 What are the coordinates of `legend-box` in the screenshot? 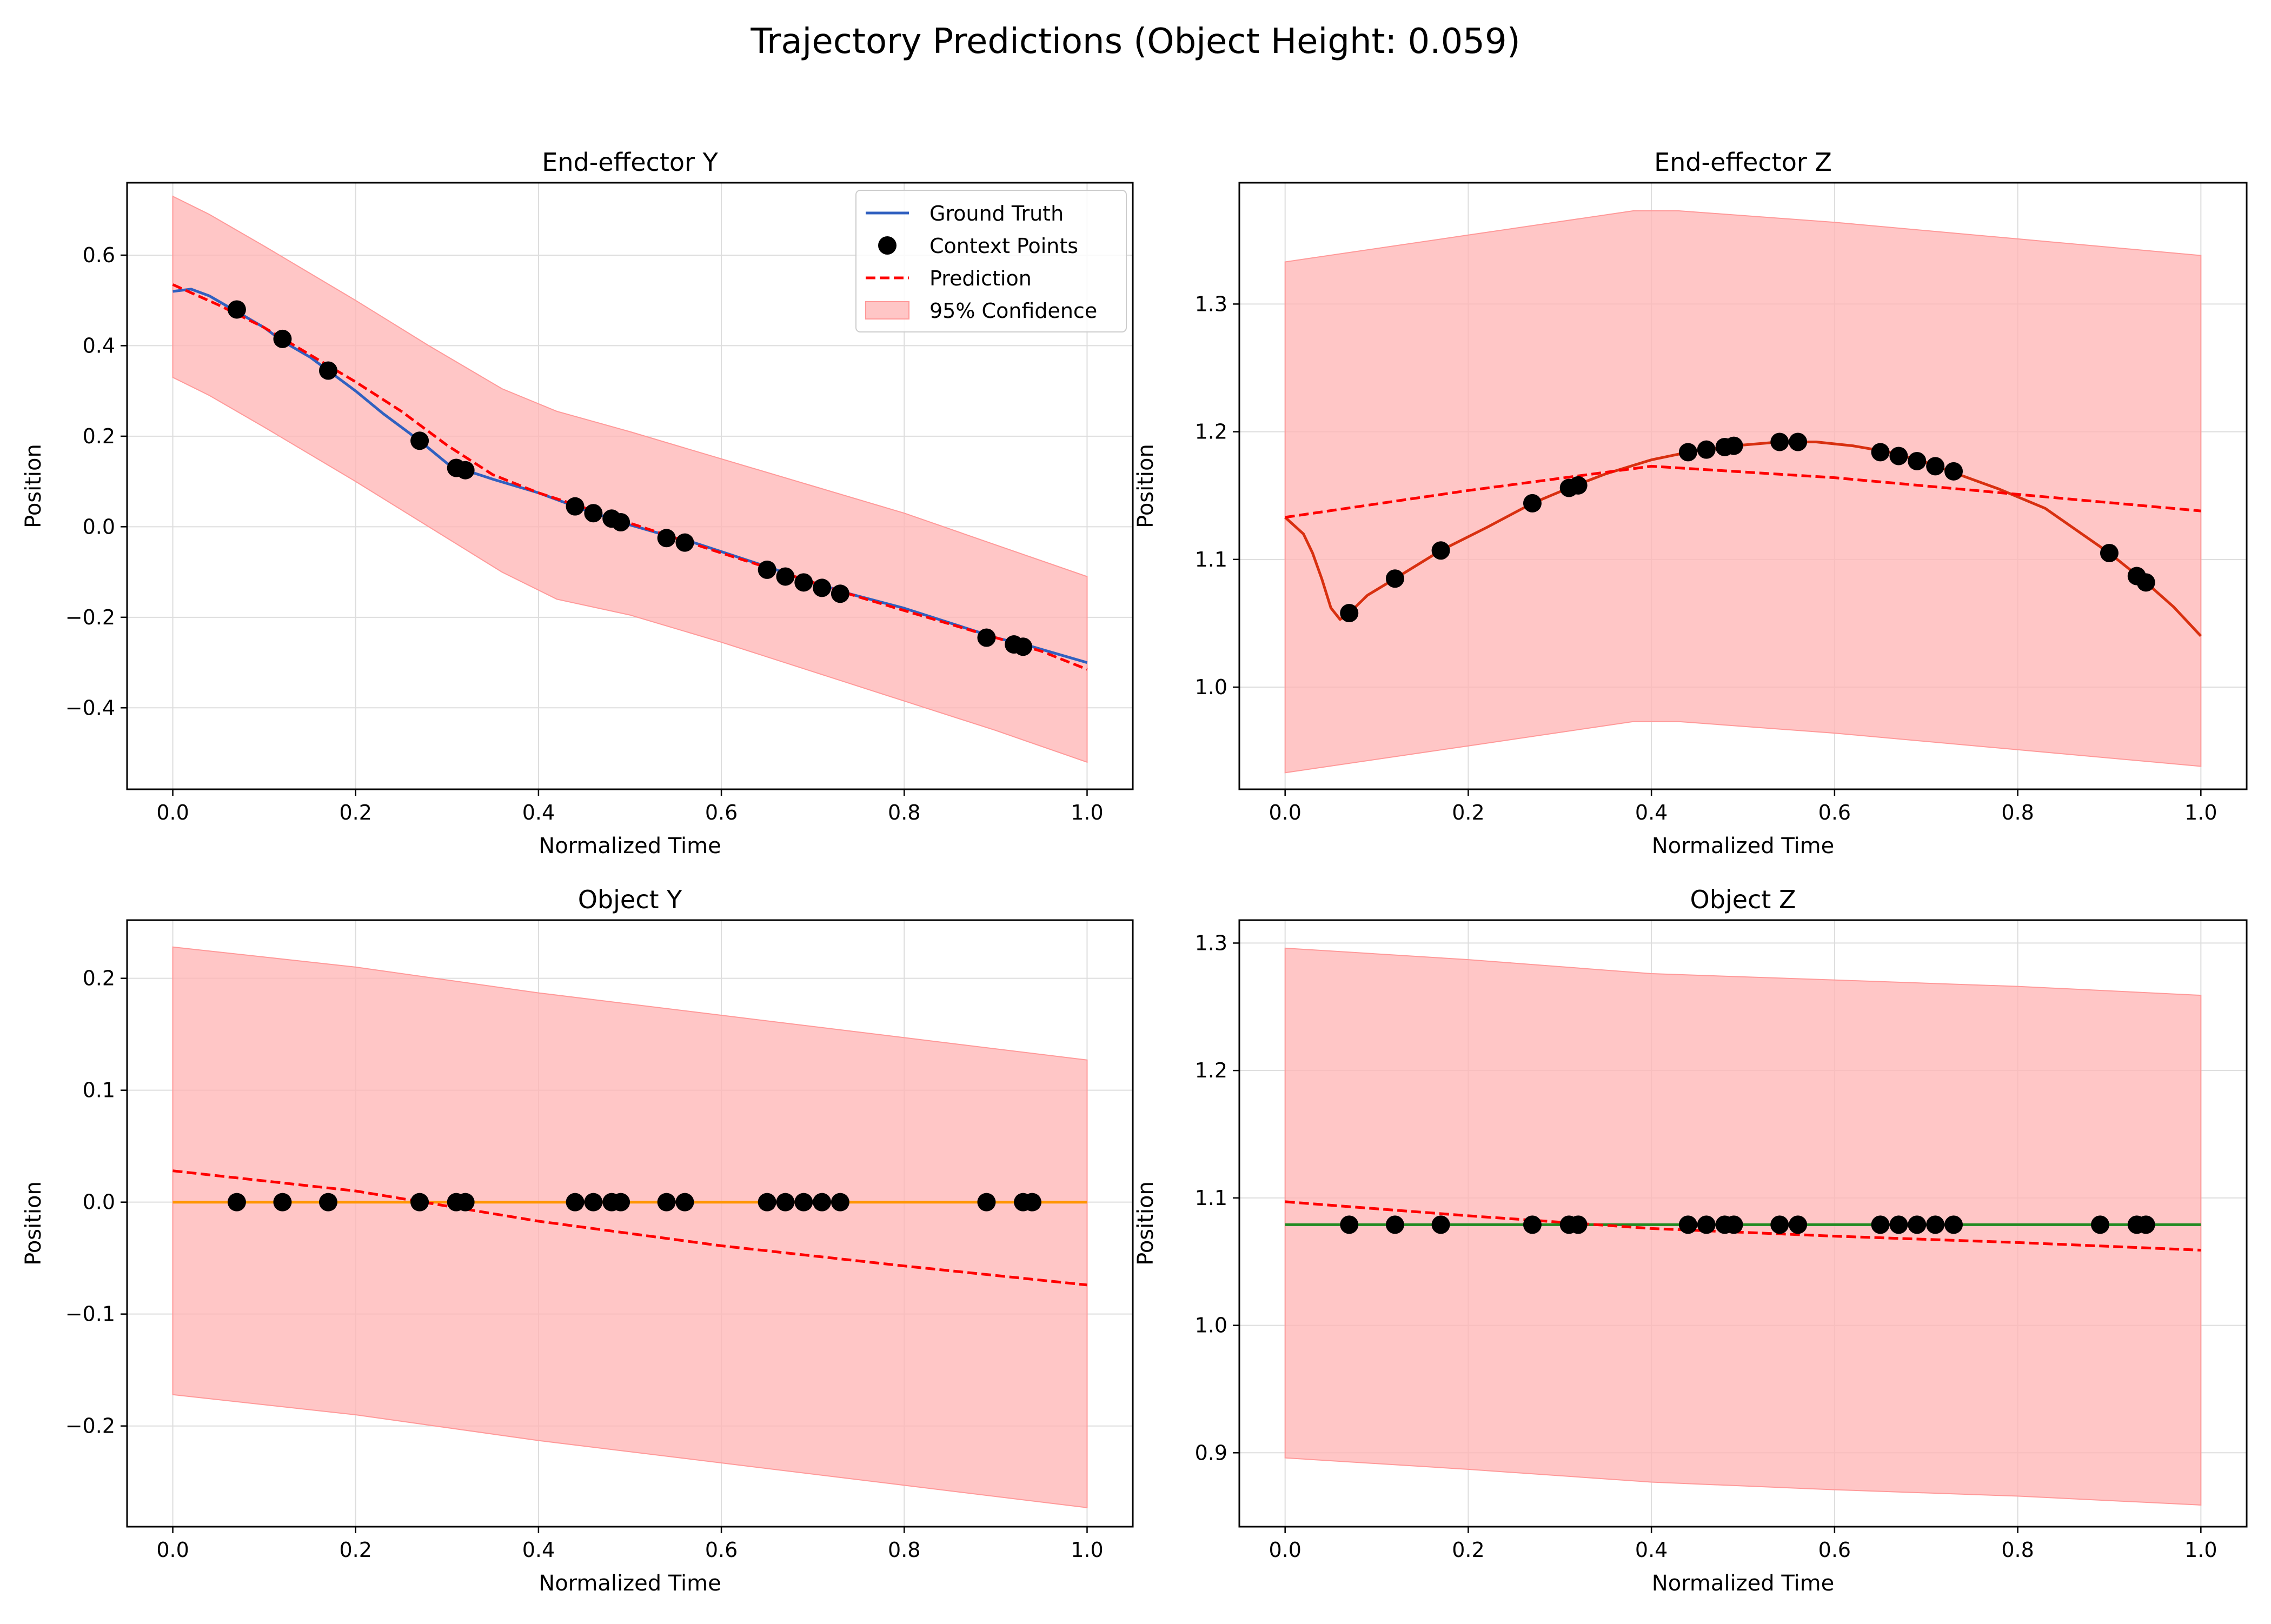 It's located at (991, 261).